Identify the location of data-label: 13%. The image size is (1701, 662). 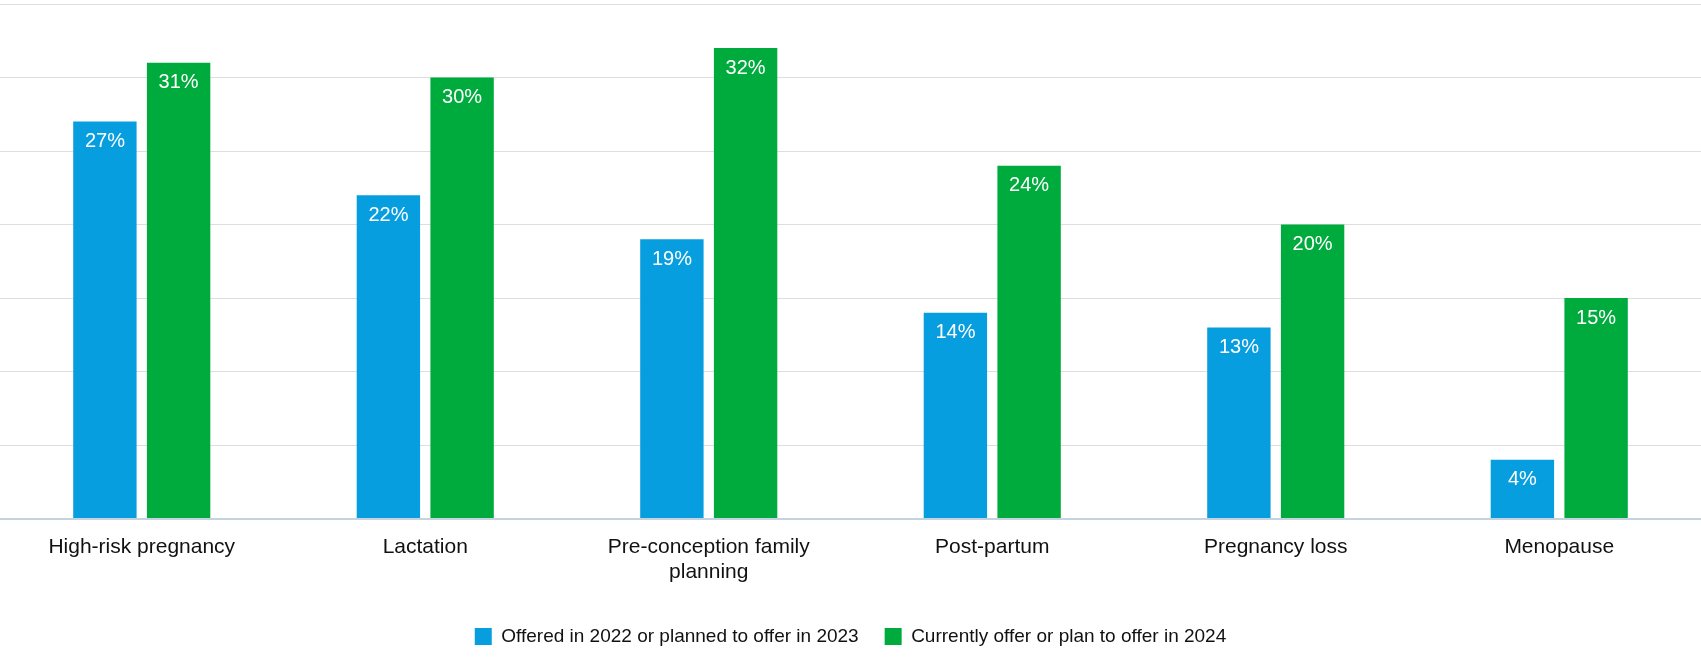
(1239, 345).